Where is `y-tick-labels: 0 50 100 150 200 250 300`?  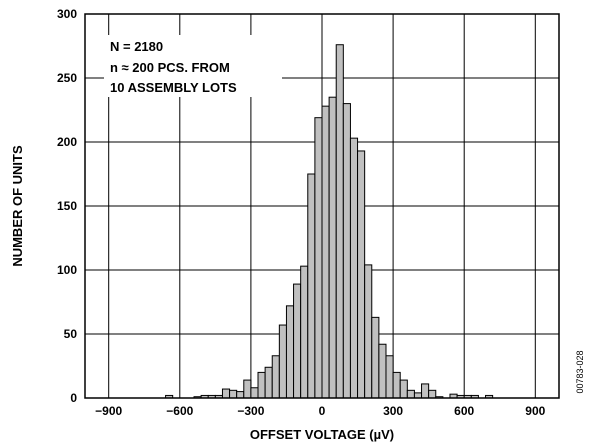
y-tick-labels: 0 50 100 150 200 250 300 is located at coordinates (67, 206).